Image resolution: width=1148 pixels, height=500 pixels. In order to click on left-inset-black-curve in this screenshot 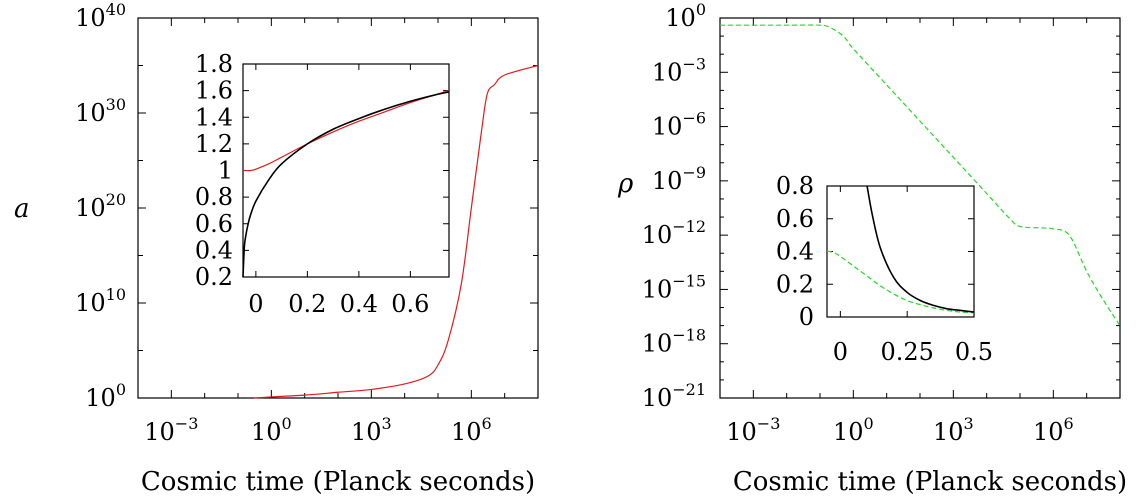, I will do `click(346, 184)`.